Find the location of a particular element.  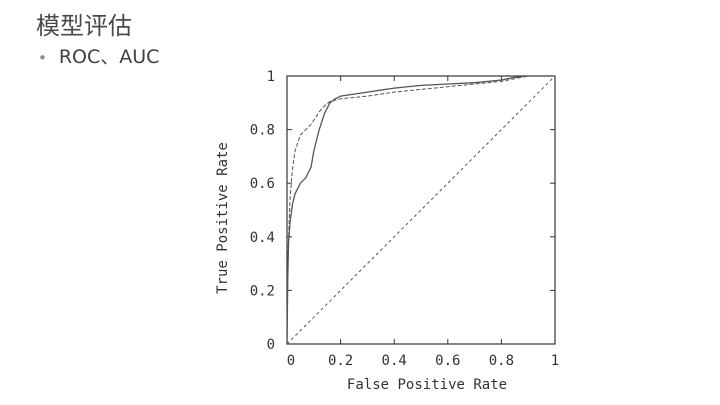

y-tick-label: 0.2 is located at coordinates (262, 291).